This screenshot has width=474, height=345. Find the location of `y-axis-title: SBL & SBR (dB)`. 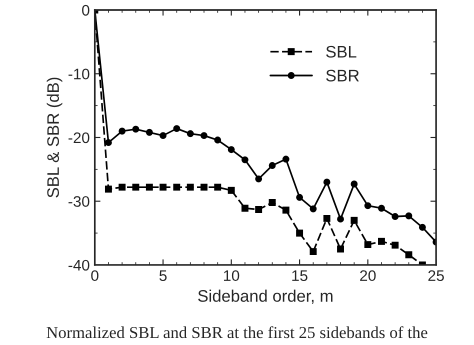

y-axis-title: SBL & SBR (dB) is located at coordinates (54, 138).